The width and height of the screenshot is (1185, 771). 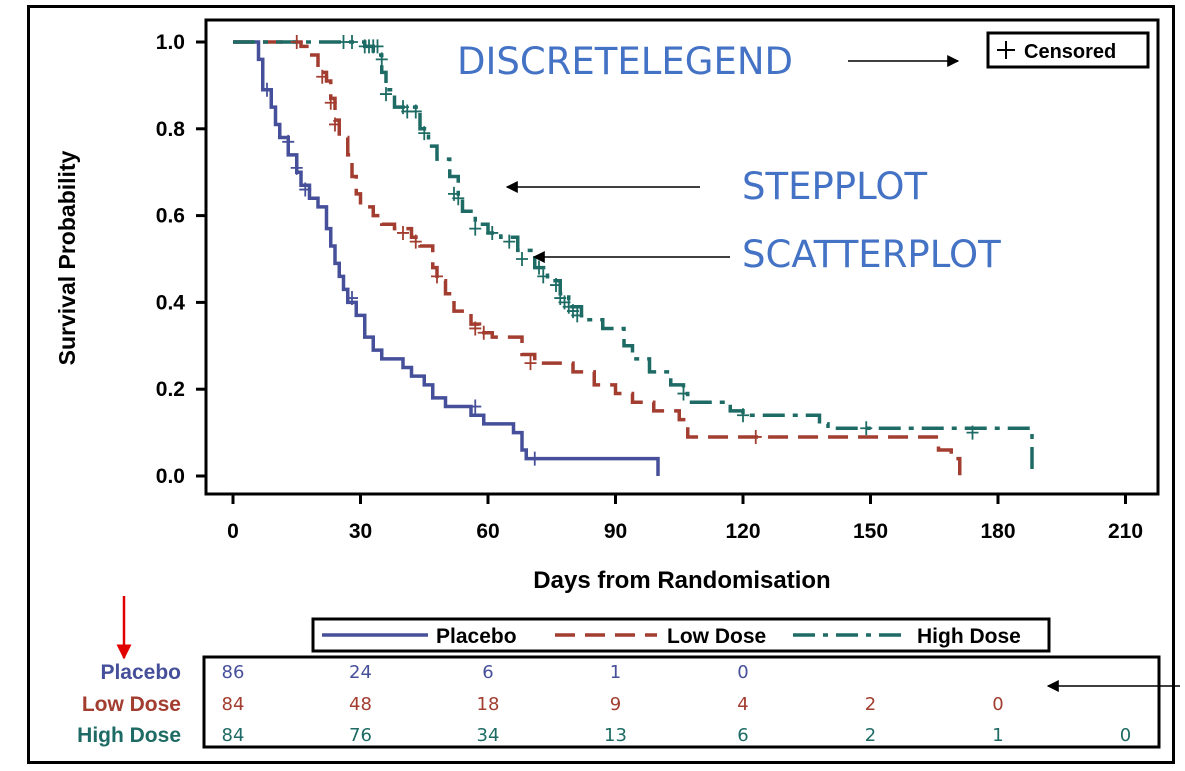 What do you see at coordinates (140, 672) in the screenshot?
I see `risk-row-placebo-label: Placebo` at bounding box center [140, 672].